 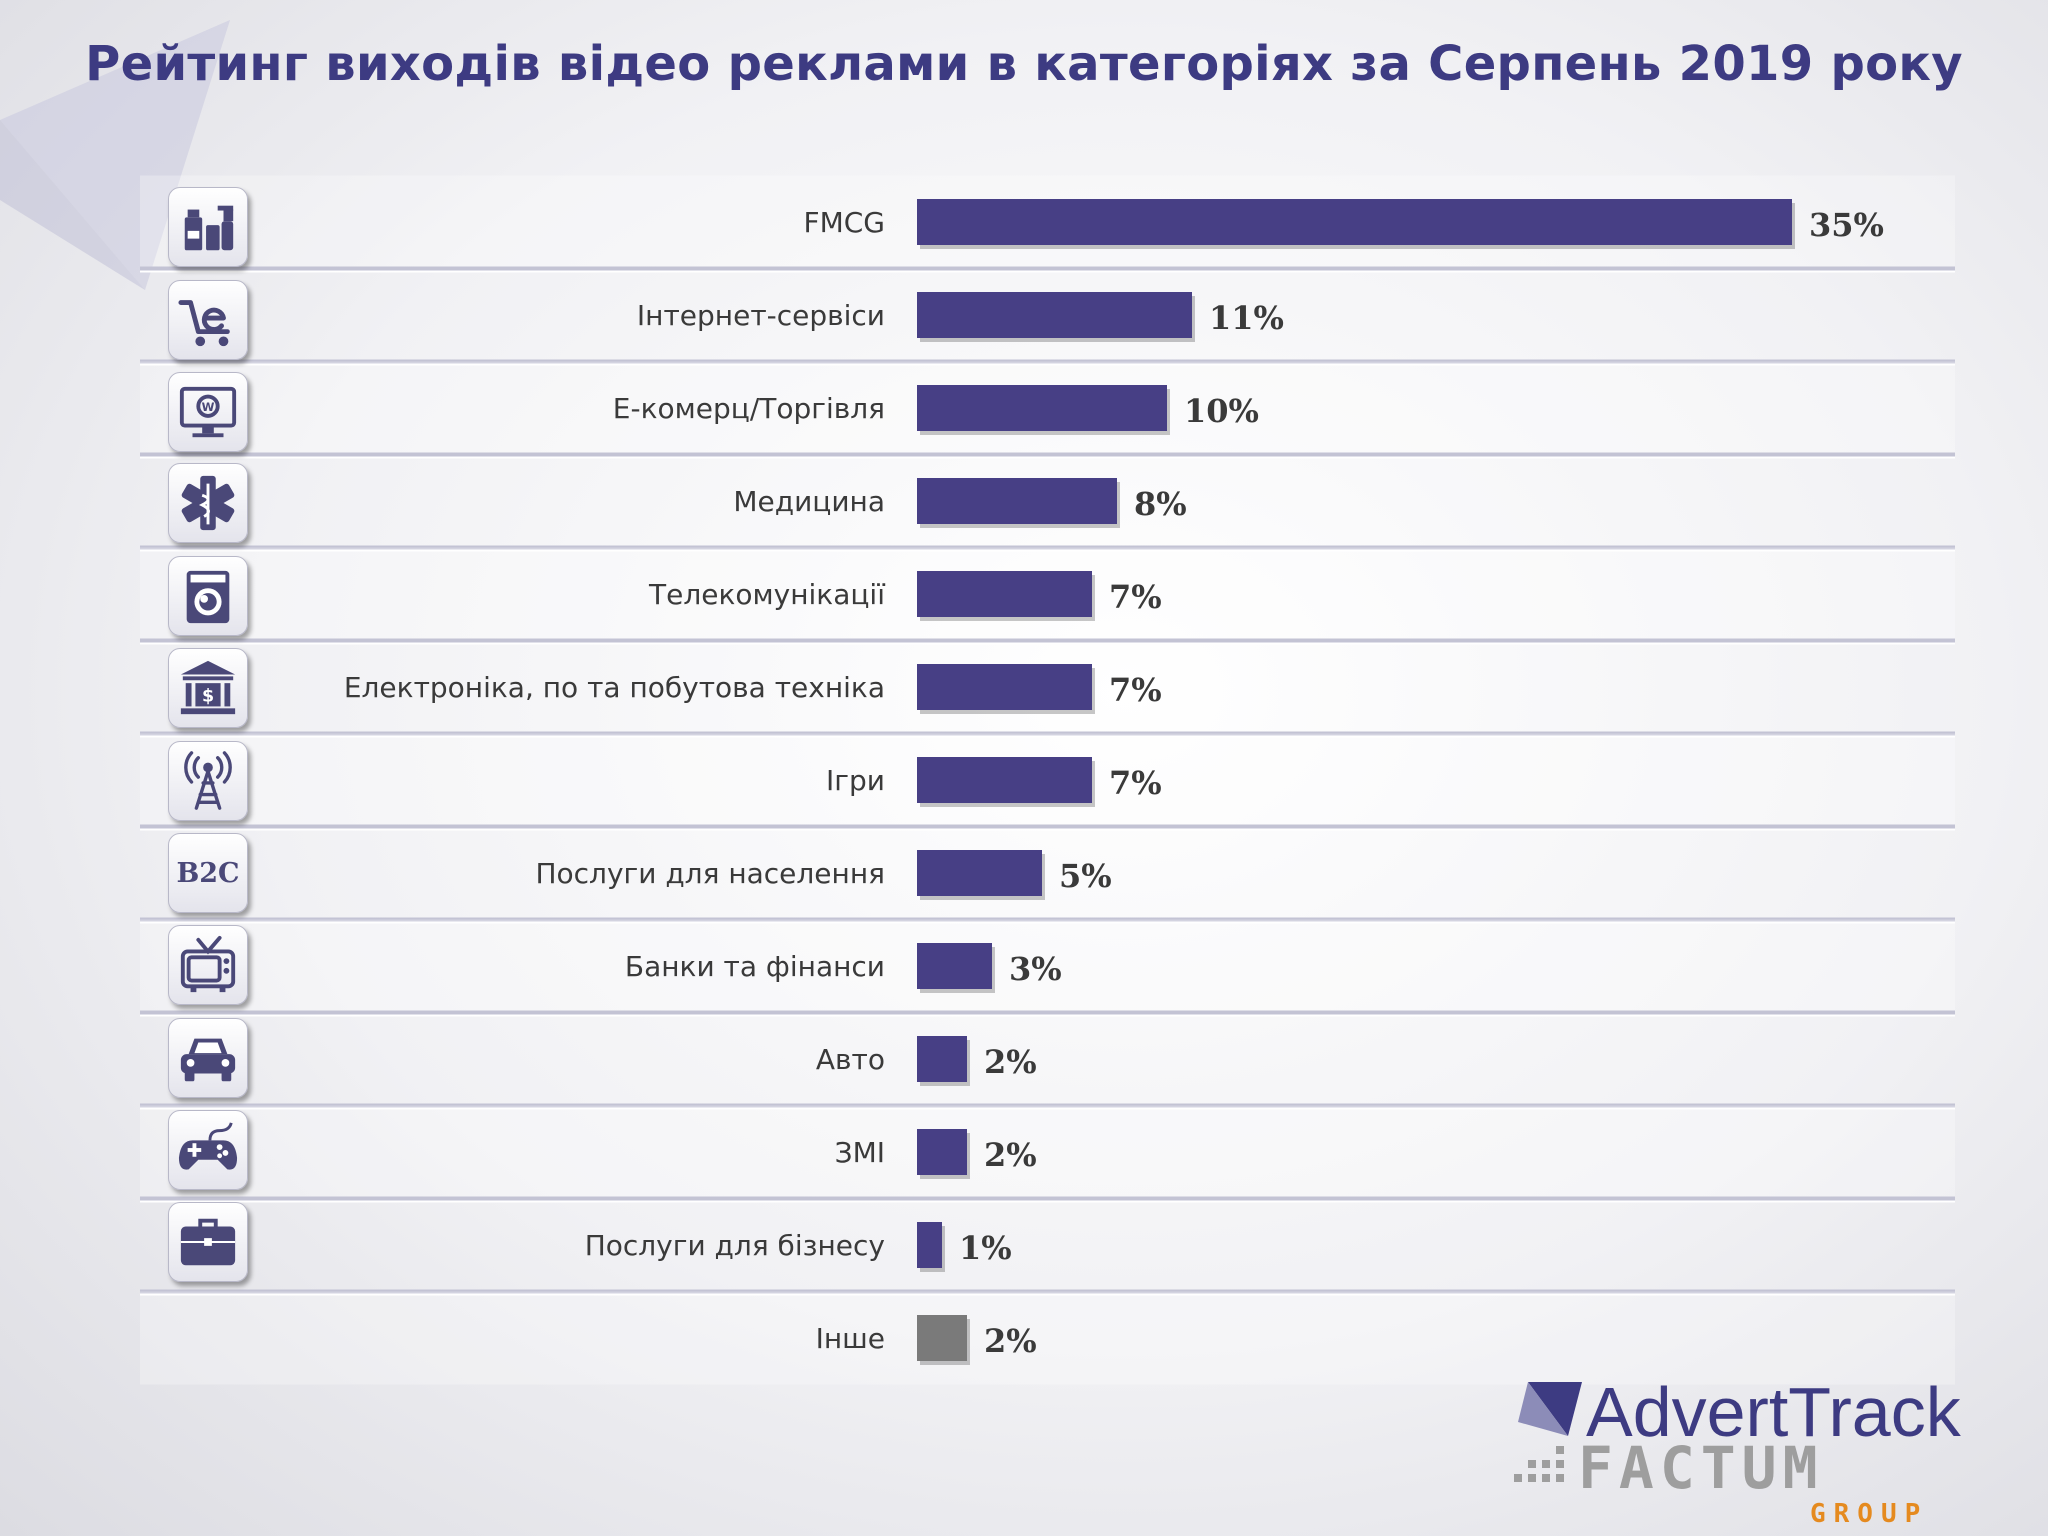 What do you see at coordinates (208, 1150) in the screenshot?
I see `gamepad-icon` at bounding box center [208, 1150].